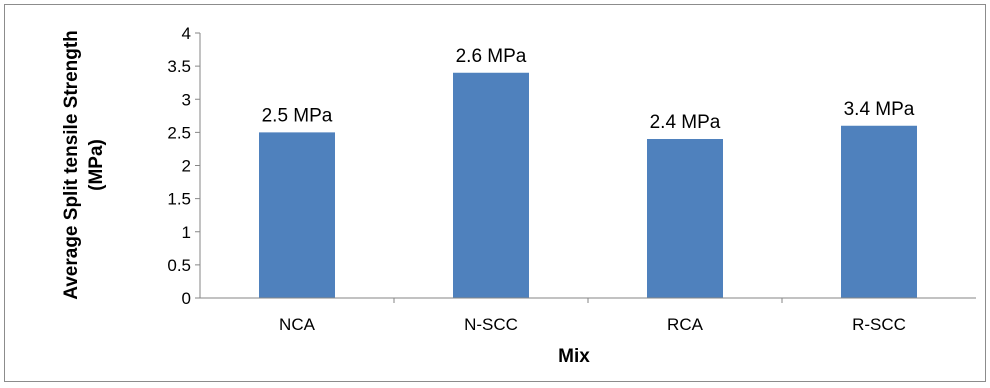 This screenshot has width=990, height=388. Describe the element at coordinates (186, 99) in the screenshot. I see `y-tick-label: 3` at that location.